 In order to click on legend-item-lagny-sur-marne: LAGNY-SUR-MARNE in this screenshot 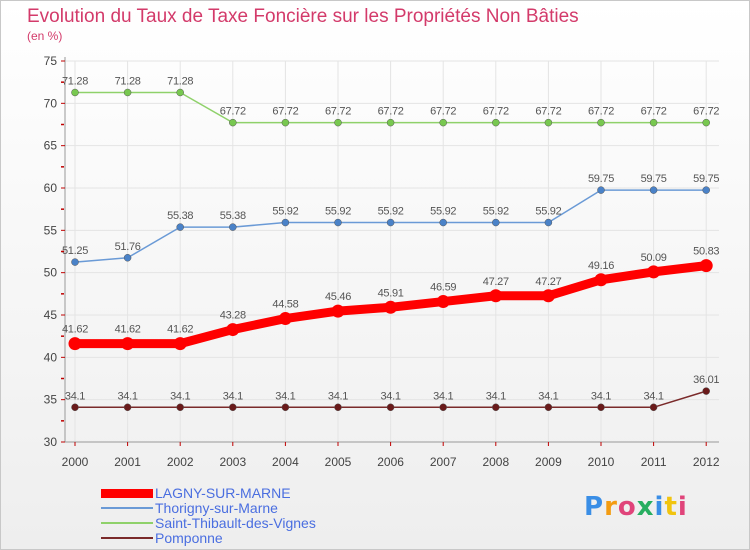, I will do `click(196, 493)`.